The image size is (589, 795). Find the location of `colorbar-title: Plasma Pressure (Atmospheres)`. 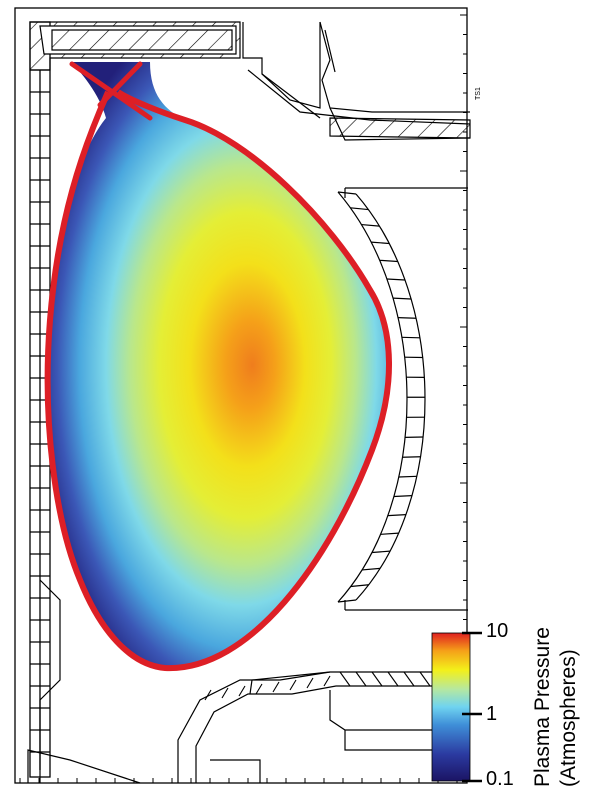

colorbar-title: Plasma Pressure (Atmospheres) is located at coordinates (555, 682).